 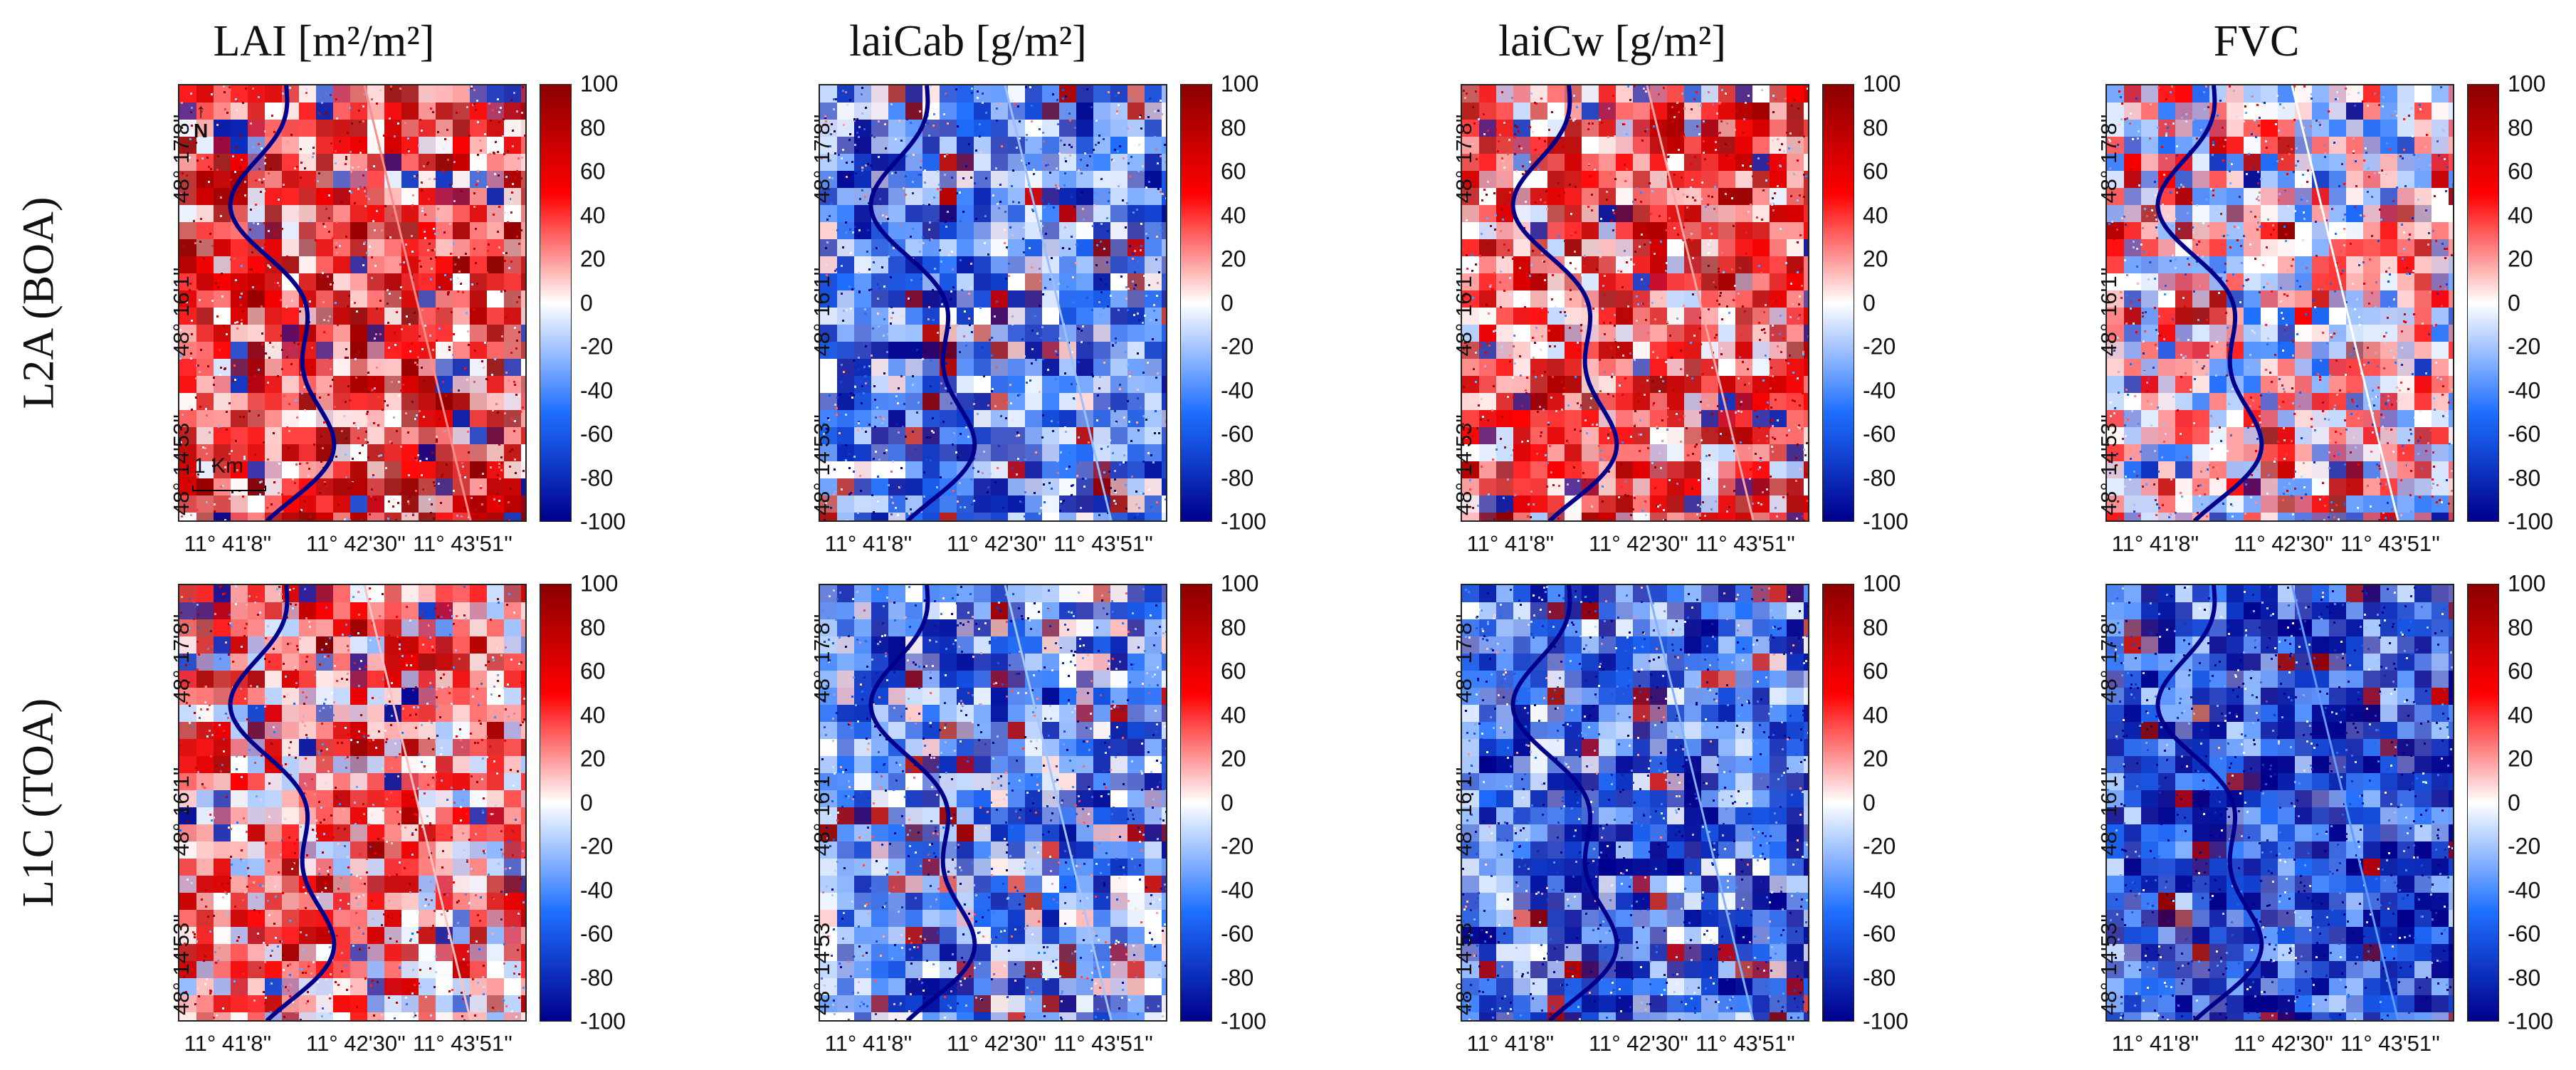 What do you see at coordinates (1612, 41) in the screenshot?
I see `column-title-laicw: laiCw [g/m²]` at bounding box center [1612, 41].